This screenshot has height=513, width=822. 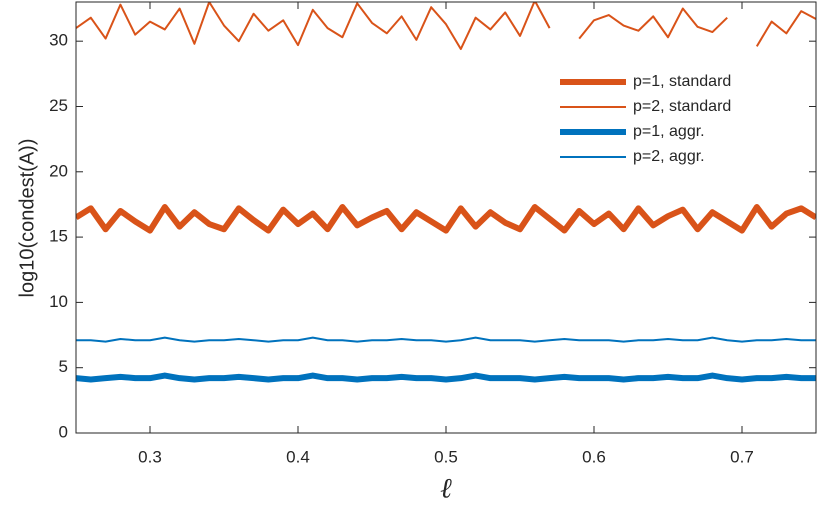 I want to click on y-tick-label: 0, so click(x=63, y=431).